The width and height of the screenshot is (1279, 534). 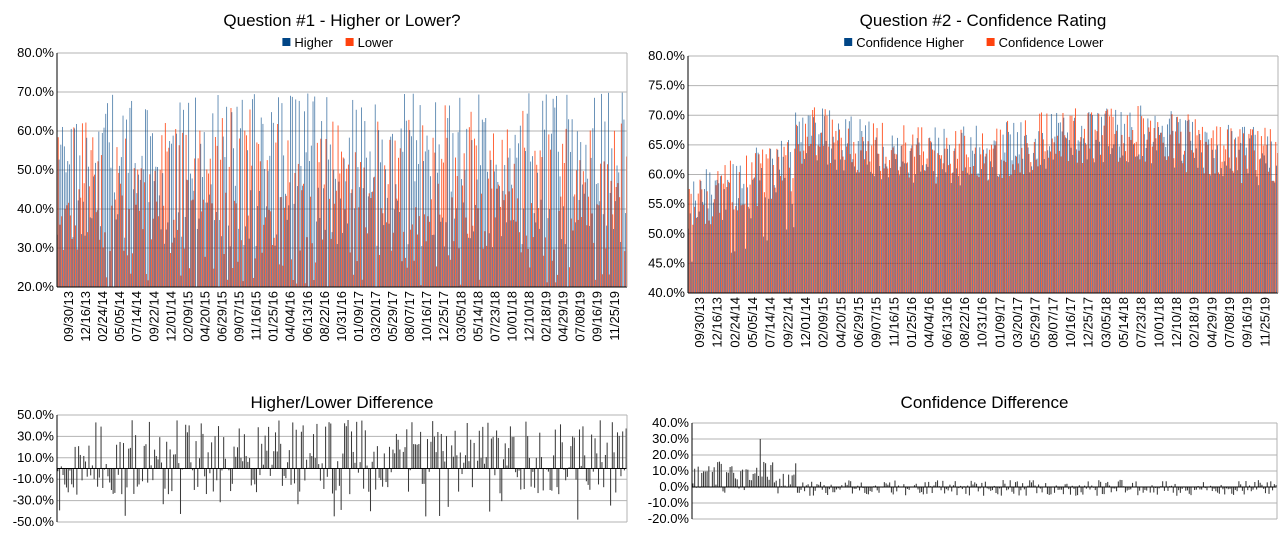 I want to click on x-tick-label: 05/14/18, so click(x=1123, y=322).